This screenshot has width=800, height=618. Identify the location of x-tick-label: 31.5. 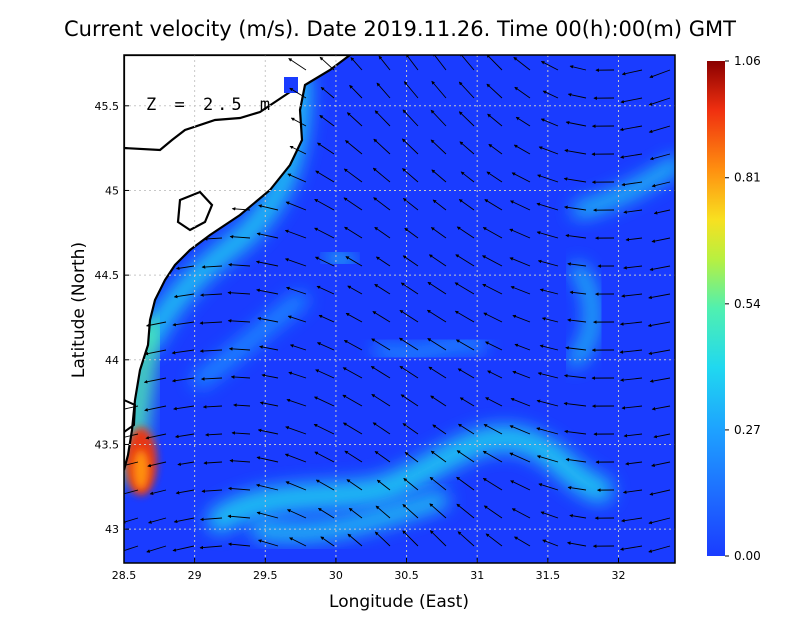
(548, 575).